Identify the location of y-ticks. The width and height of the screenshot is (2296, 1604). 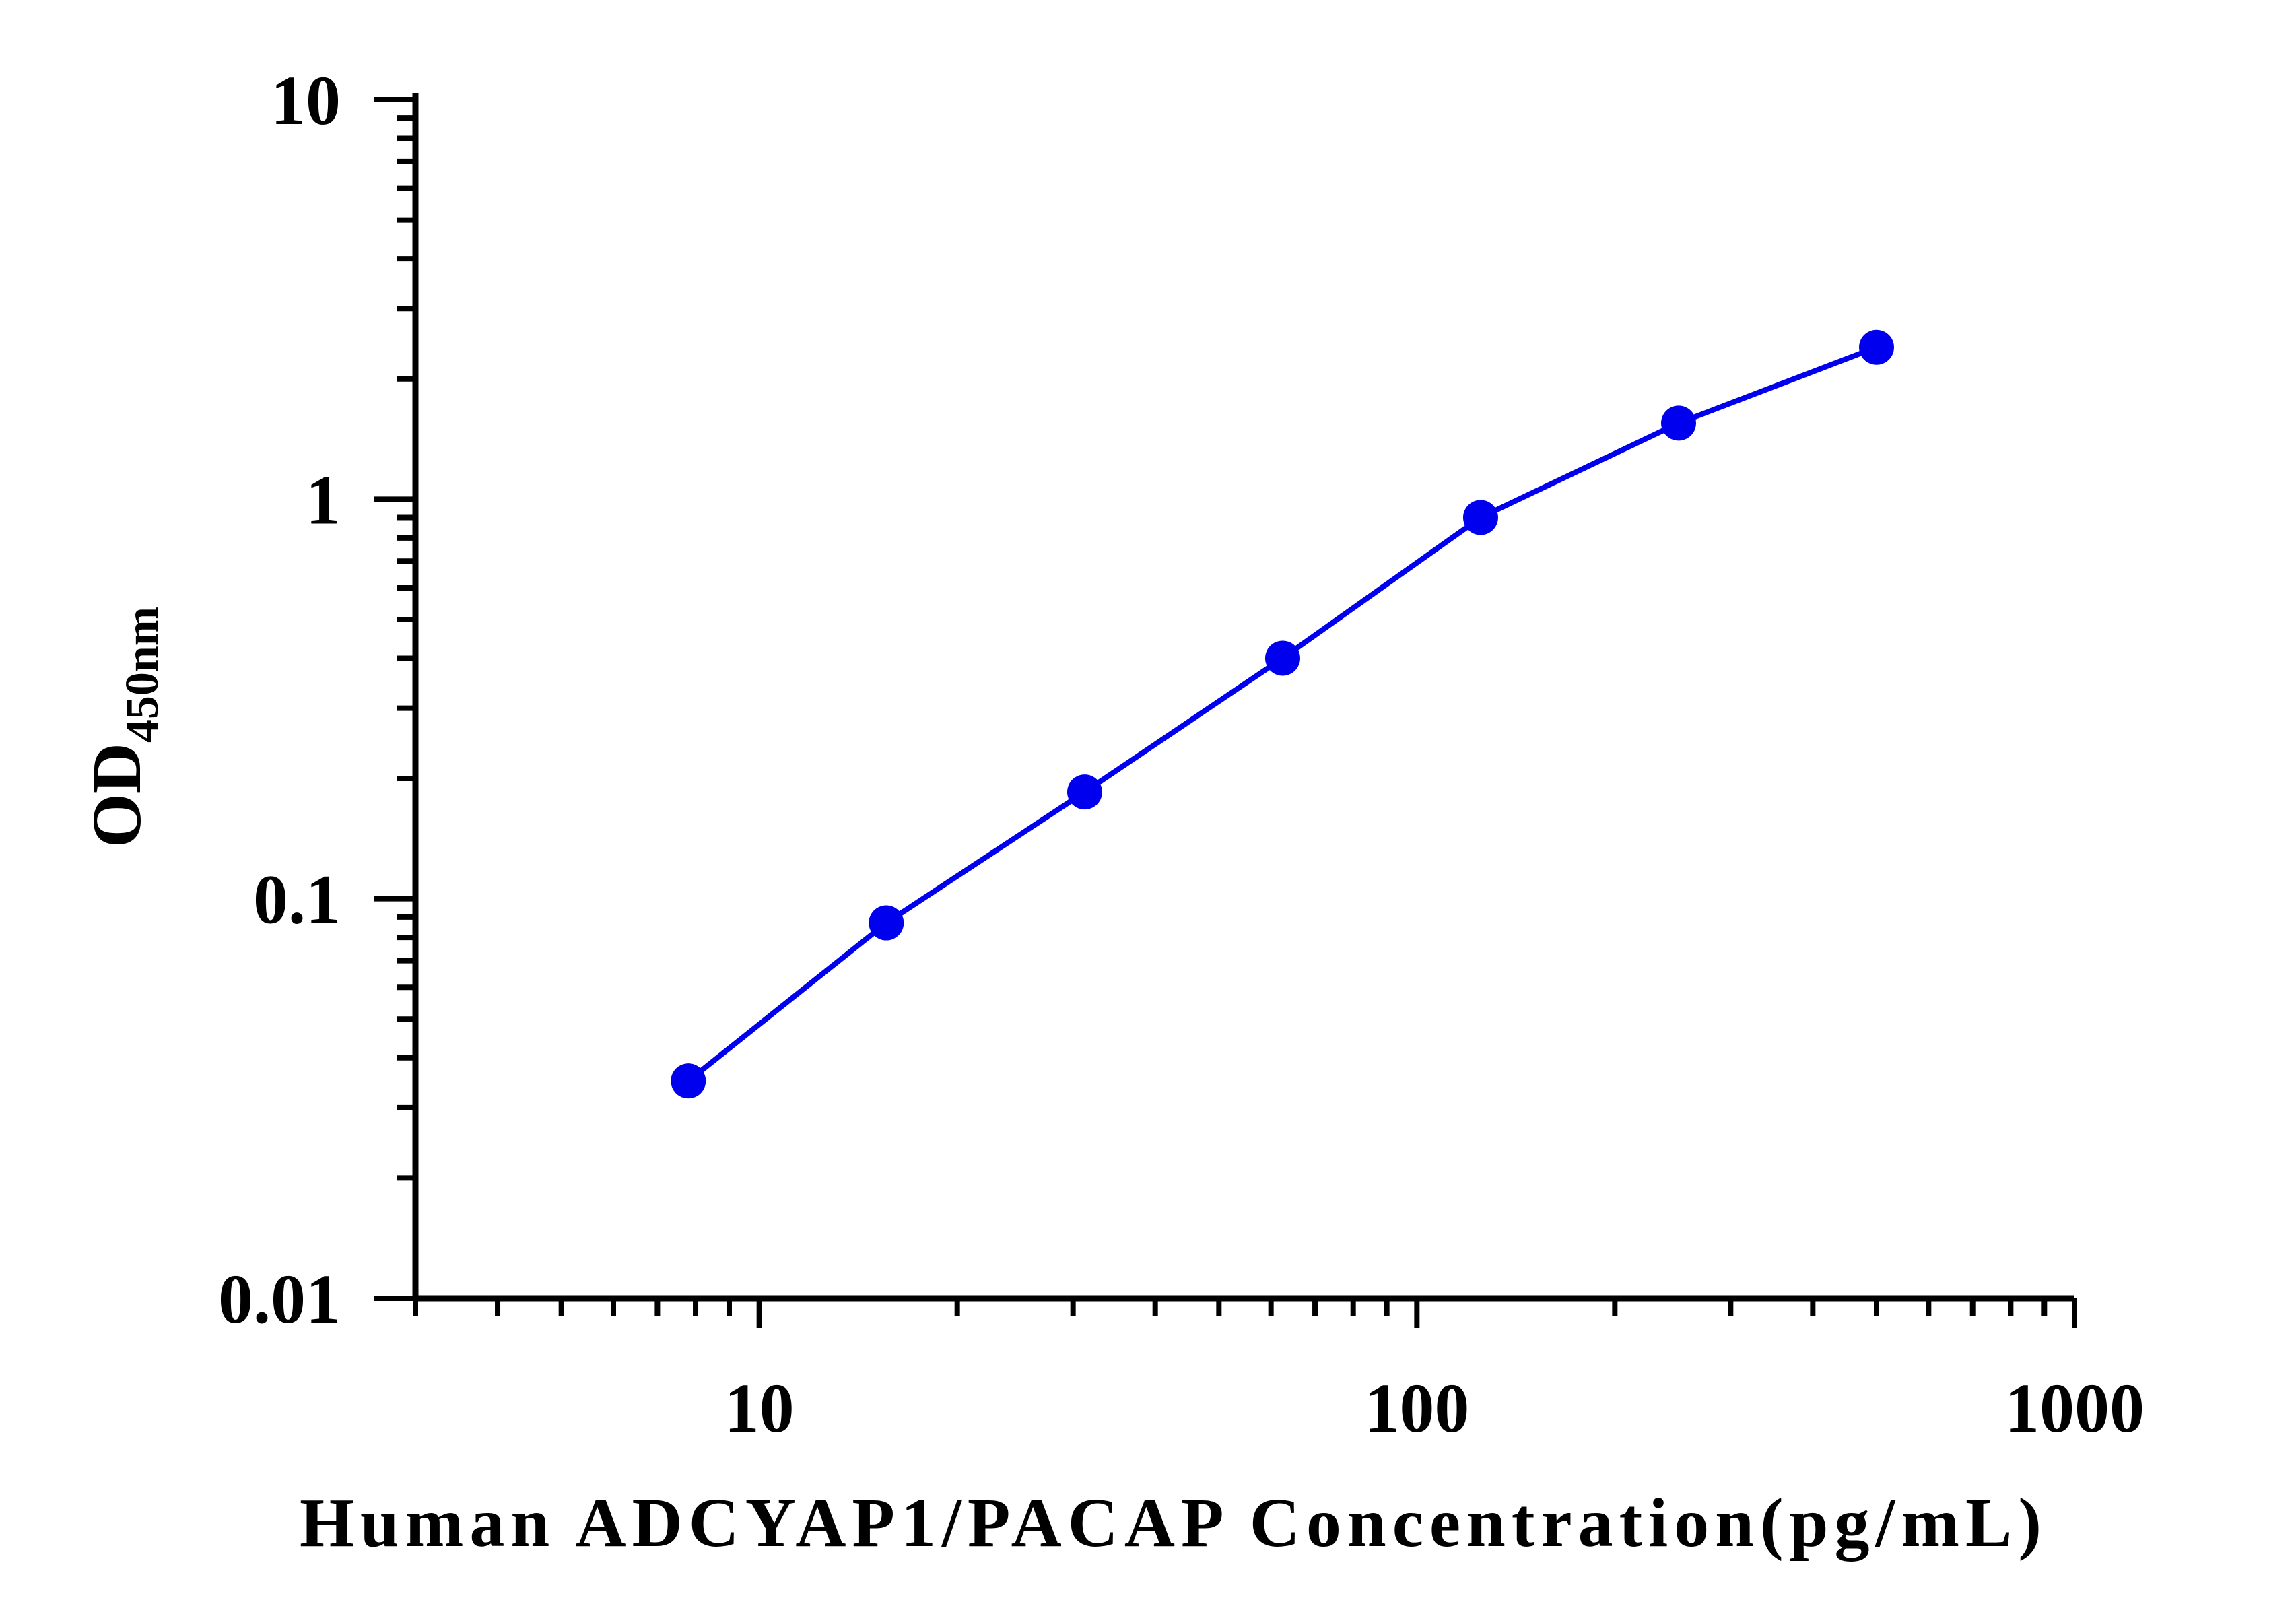
(394, 699).